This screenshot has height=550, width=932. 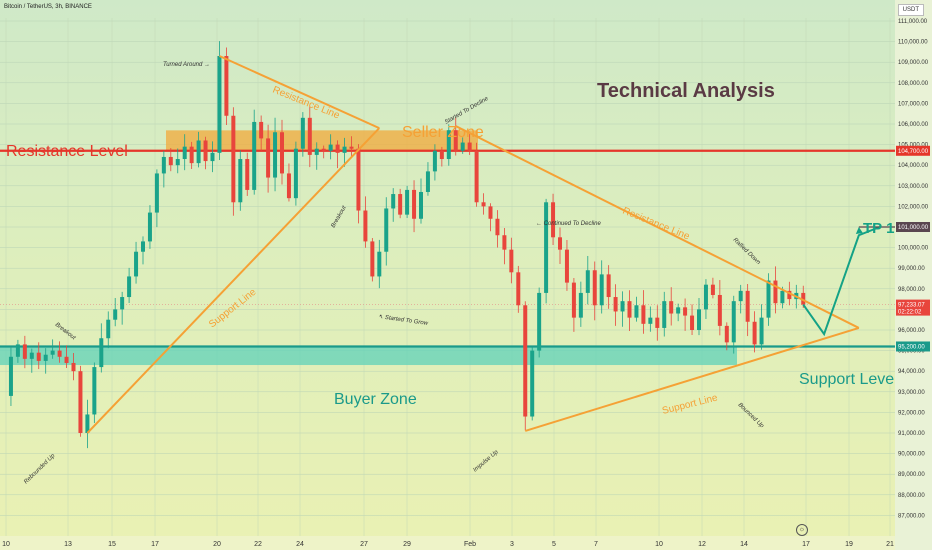 I want to click on resistance-line-1-label: Resistance Line, so click(x=306, y=103).